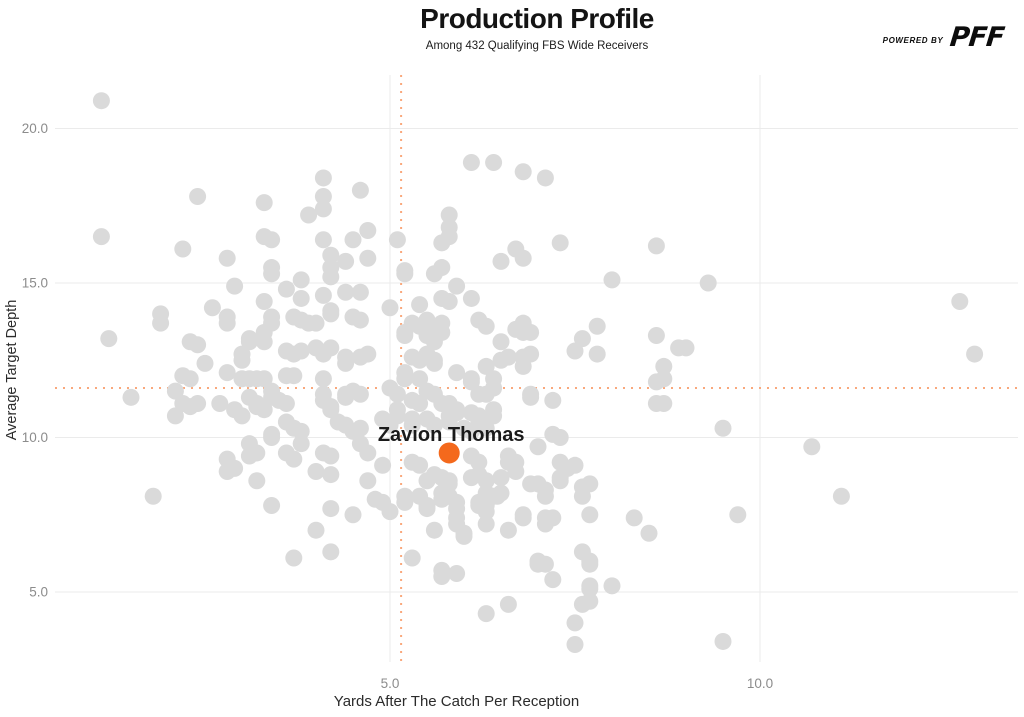 The height and width of the screenshot is (717, 1024). What do you see at coordinates (35, 437) in the screenshot?
I see `y-tick-label: 10.0` at bounding box center [35, 437].